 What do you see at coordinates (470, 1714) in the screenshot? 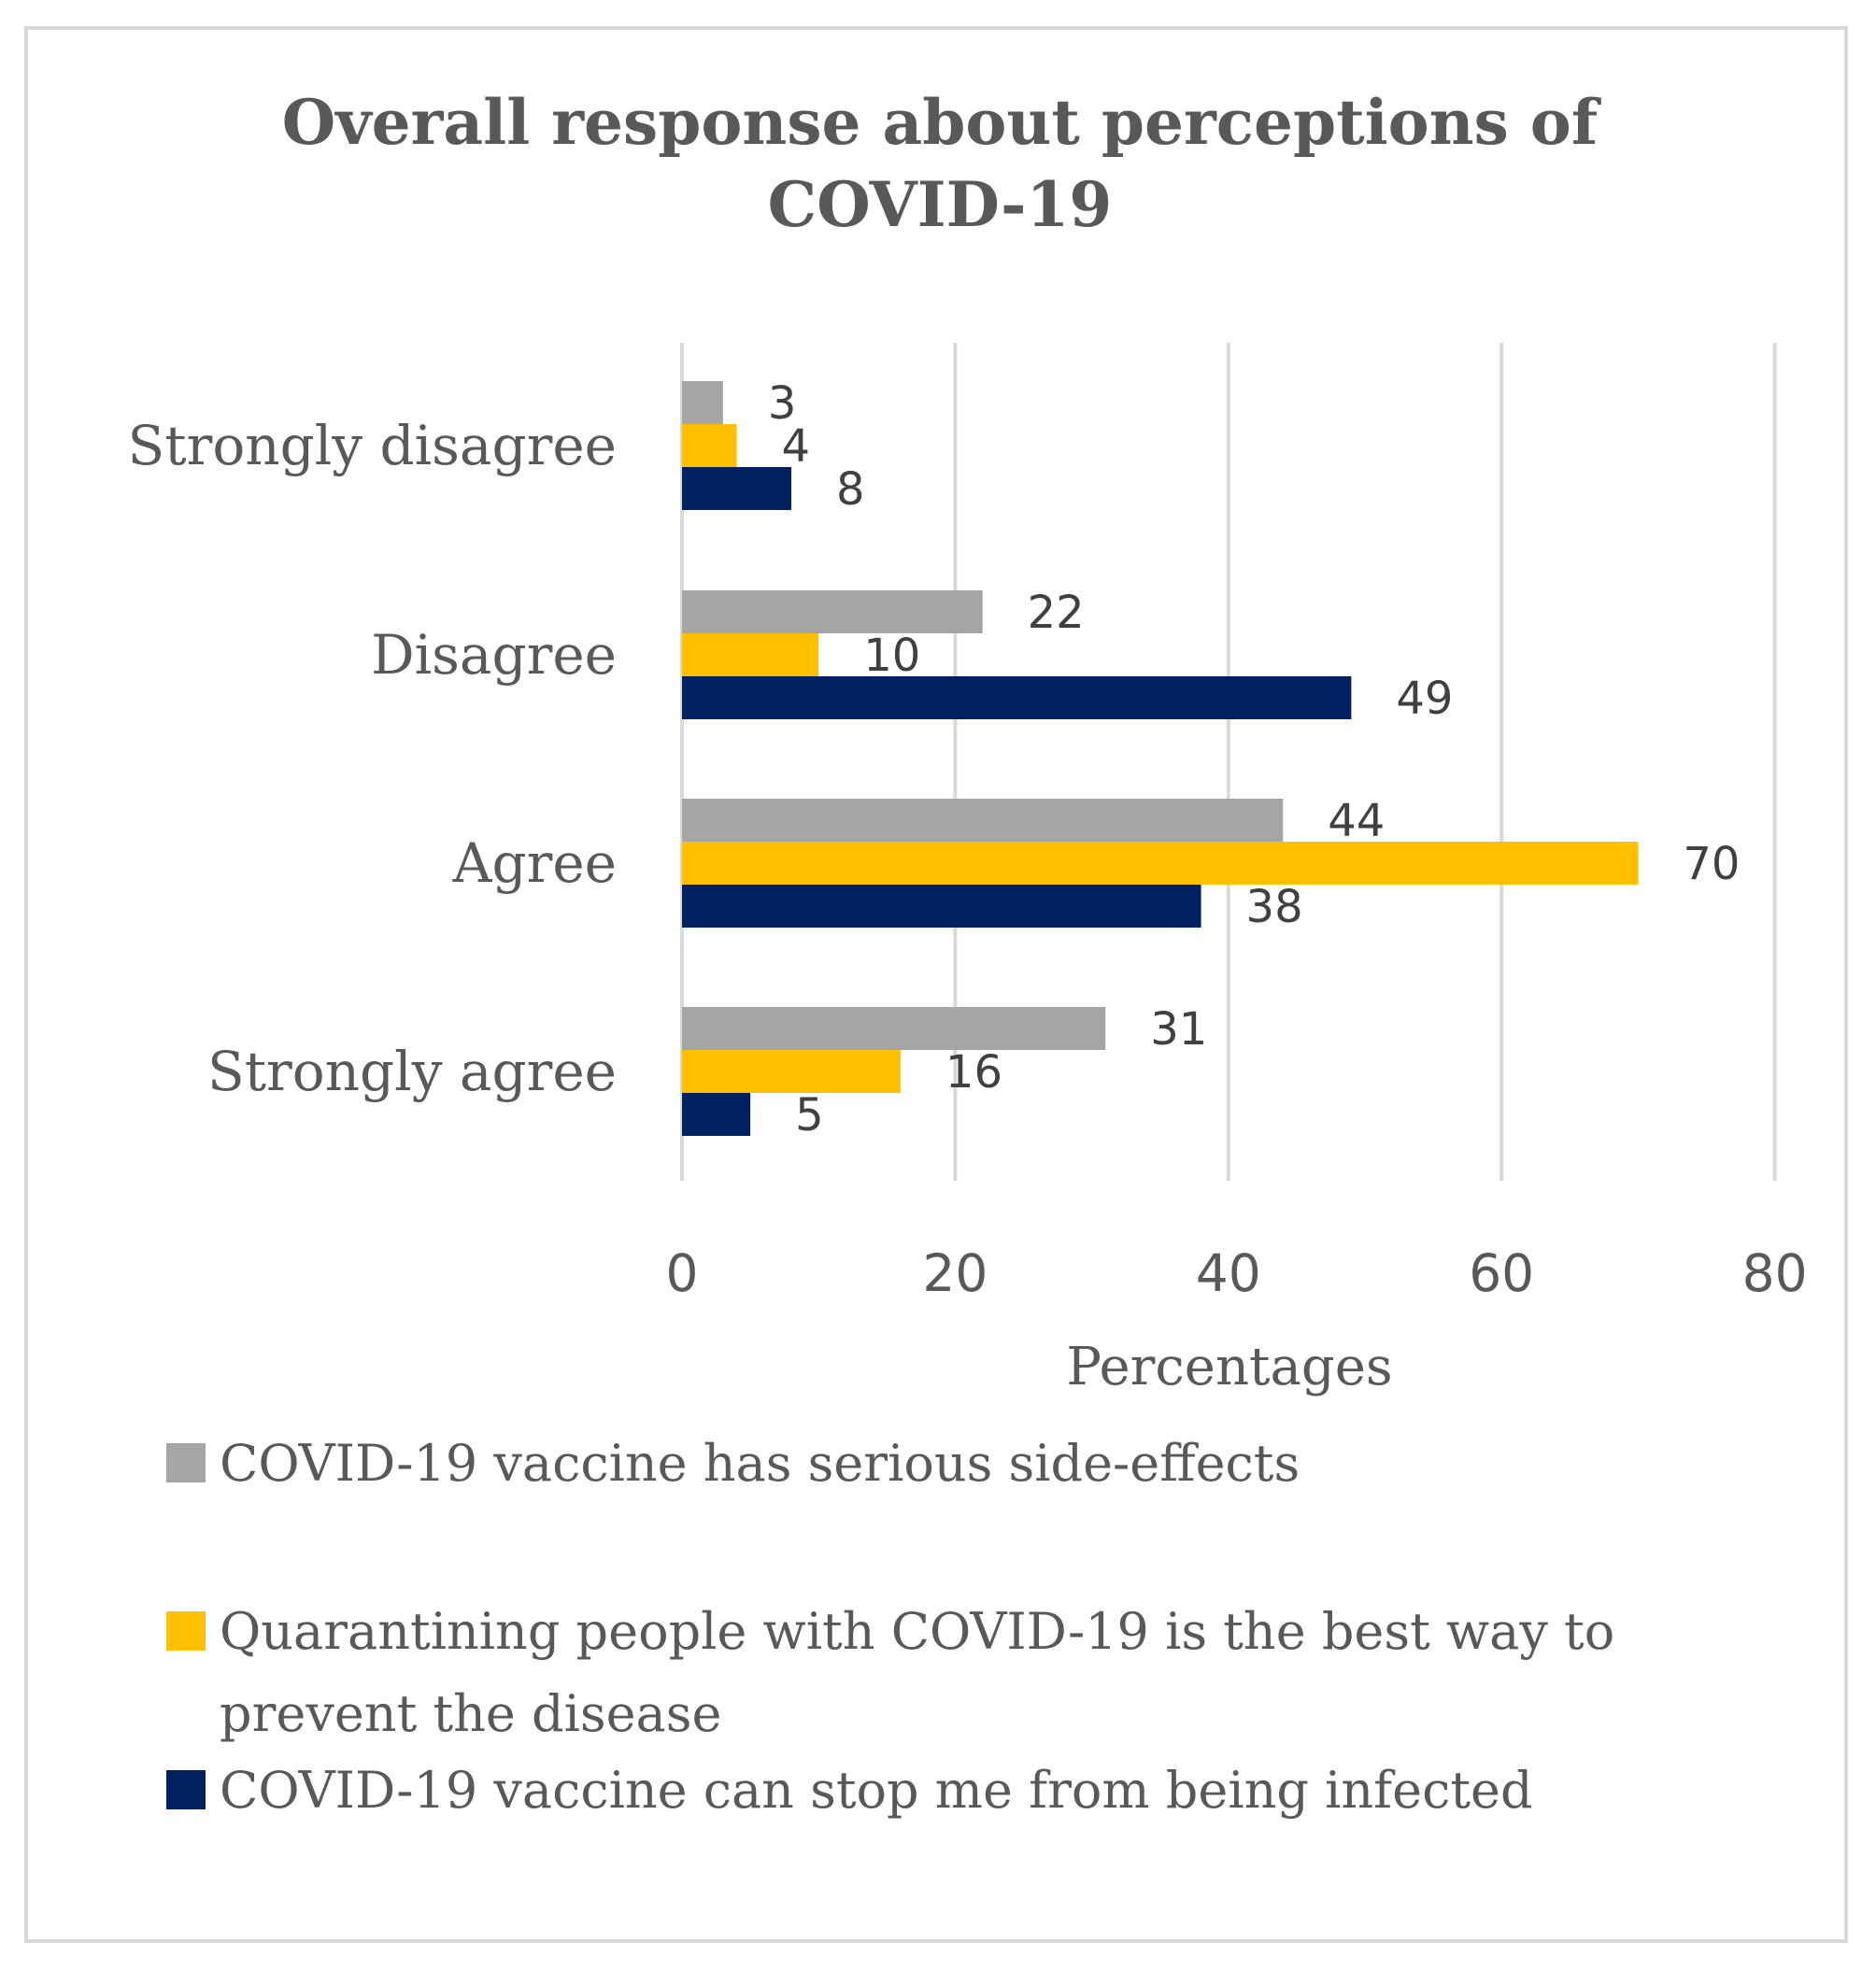
I see `legend-label-1-line-2: prevent the disease` at bounding box center [470, 1714].